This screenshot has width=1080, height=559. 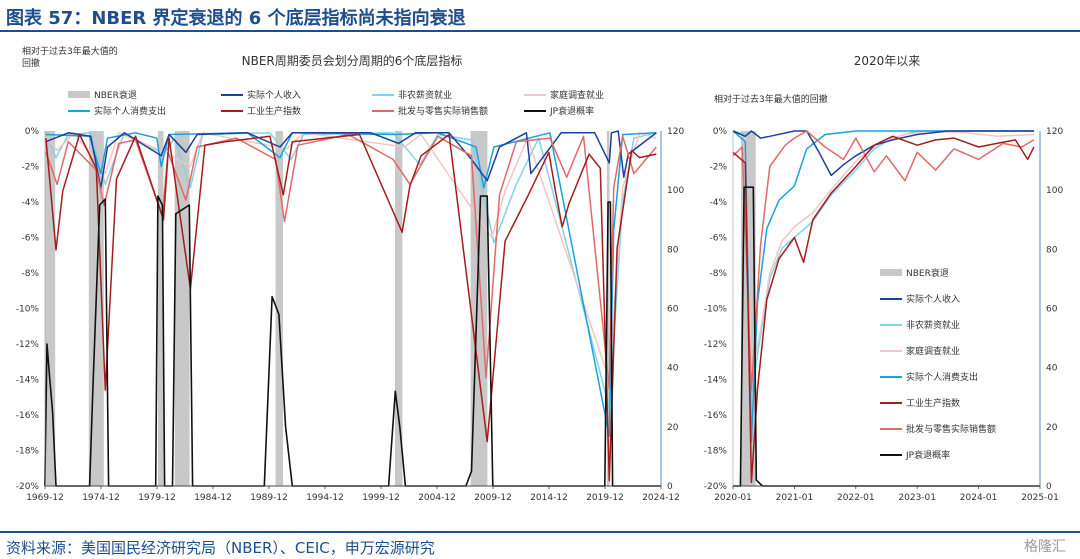 What do you see at coordinates (675, 132) in the screenshot?
I see `chart1-y2-tick-label: 120` at bounding box center [675, 132].